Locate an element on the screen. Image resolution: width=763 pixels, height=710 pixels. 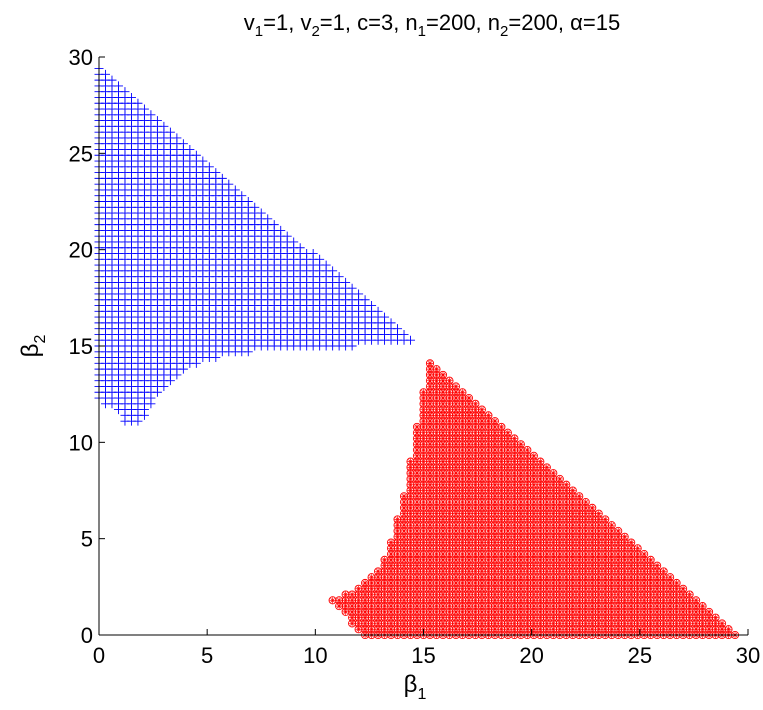
x-tick-label: 20 is located at coordinates (531, 655).